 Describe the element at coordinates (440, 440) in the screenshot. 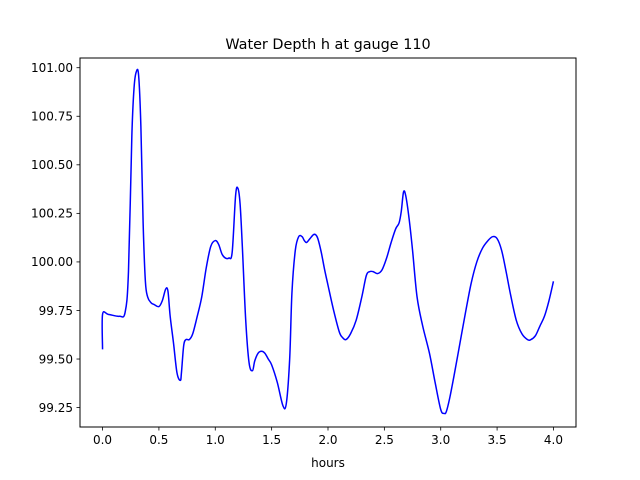

I see `x-tick-label: 3.0` at that location.